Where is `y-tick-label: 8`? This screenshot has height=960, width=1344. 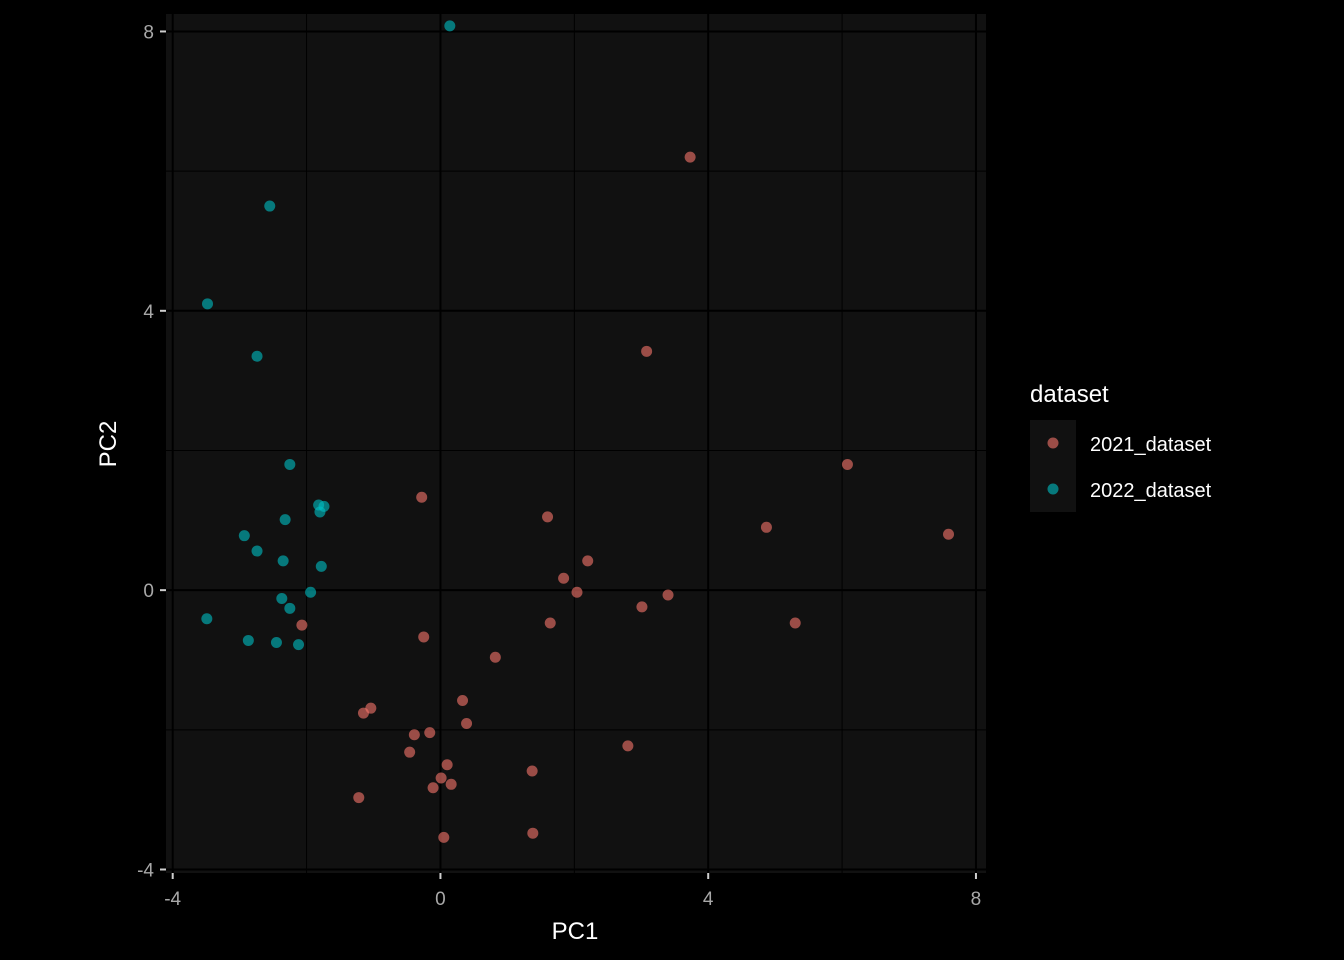
y-tick-label: 8 is located at coordinates (148, 32).